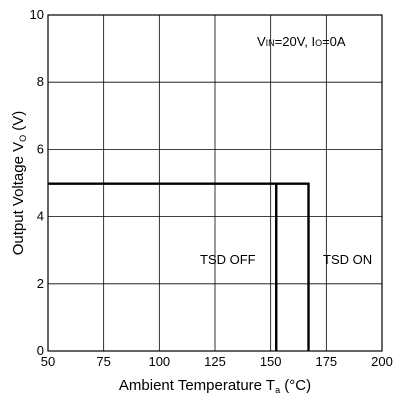 Image resolution: width=401 pixels, height=399 pixels. What do you see at coordinates (40, 350) in the screenshot?
I see `y-tick-label: 0` at bounding box center [40, 350].